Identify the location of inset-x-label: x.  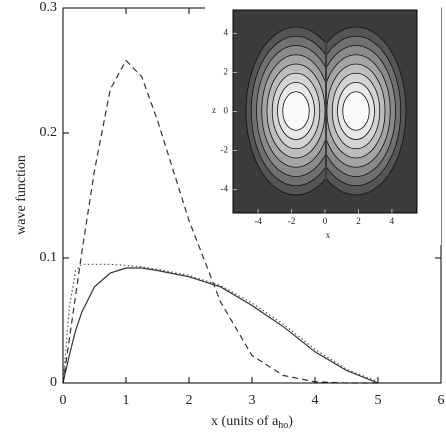
(328, 235).